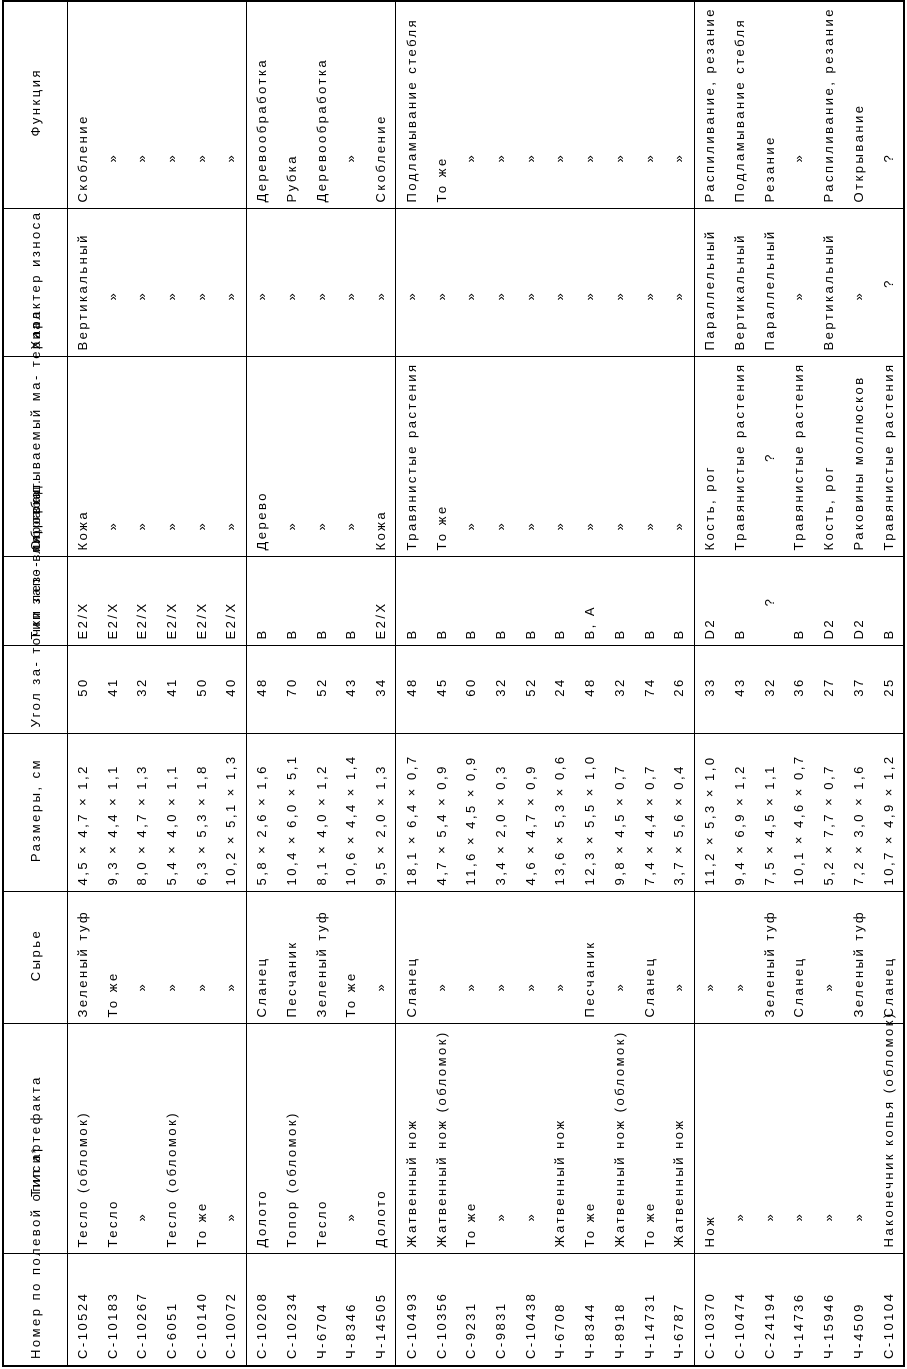 The height and width of the screenshot is (1369, 907). I want to click on table-cell: С-10493, so click(411, 1310).